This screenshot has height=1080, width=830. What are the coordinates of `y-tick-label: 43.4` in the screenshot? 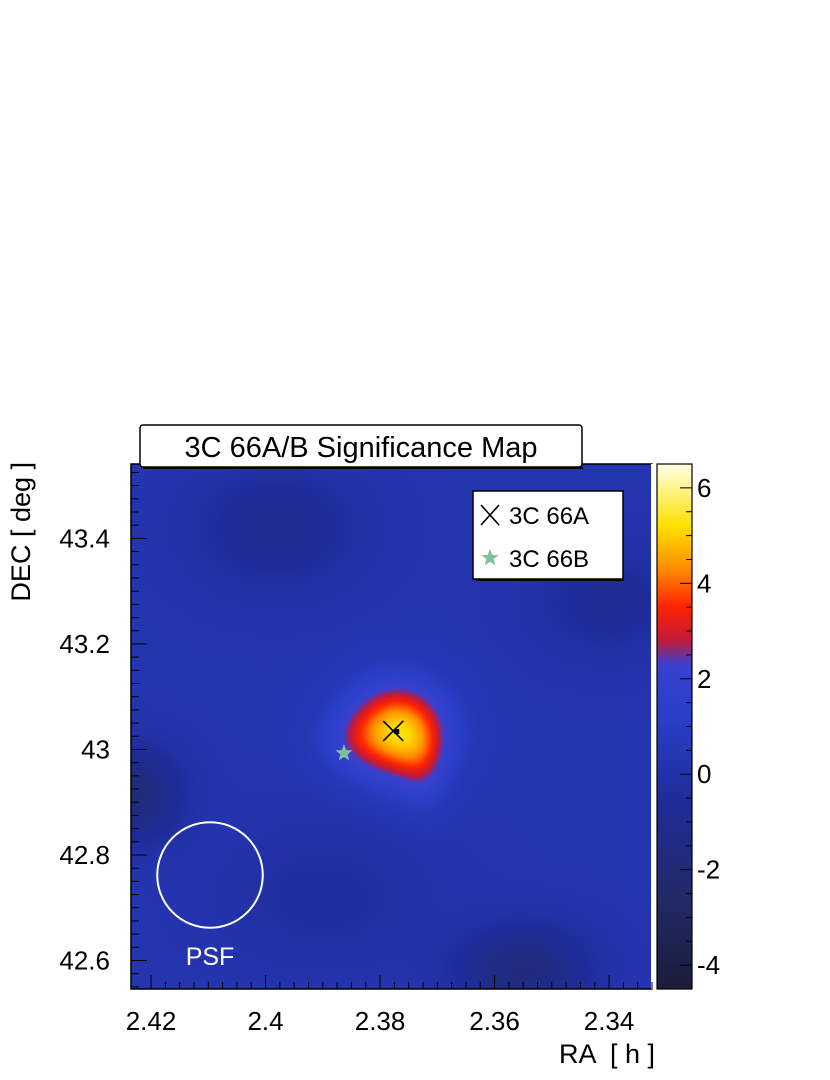 It's located at (84, 538).